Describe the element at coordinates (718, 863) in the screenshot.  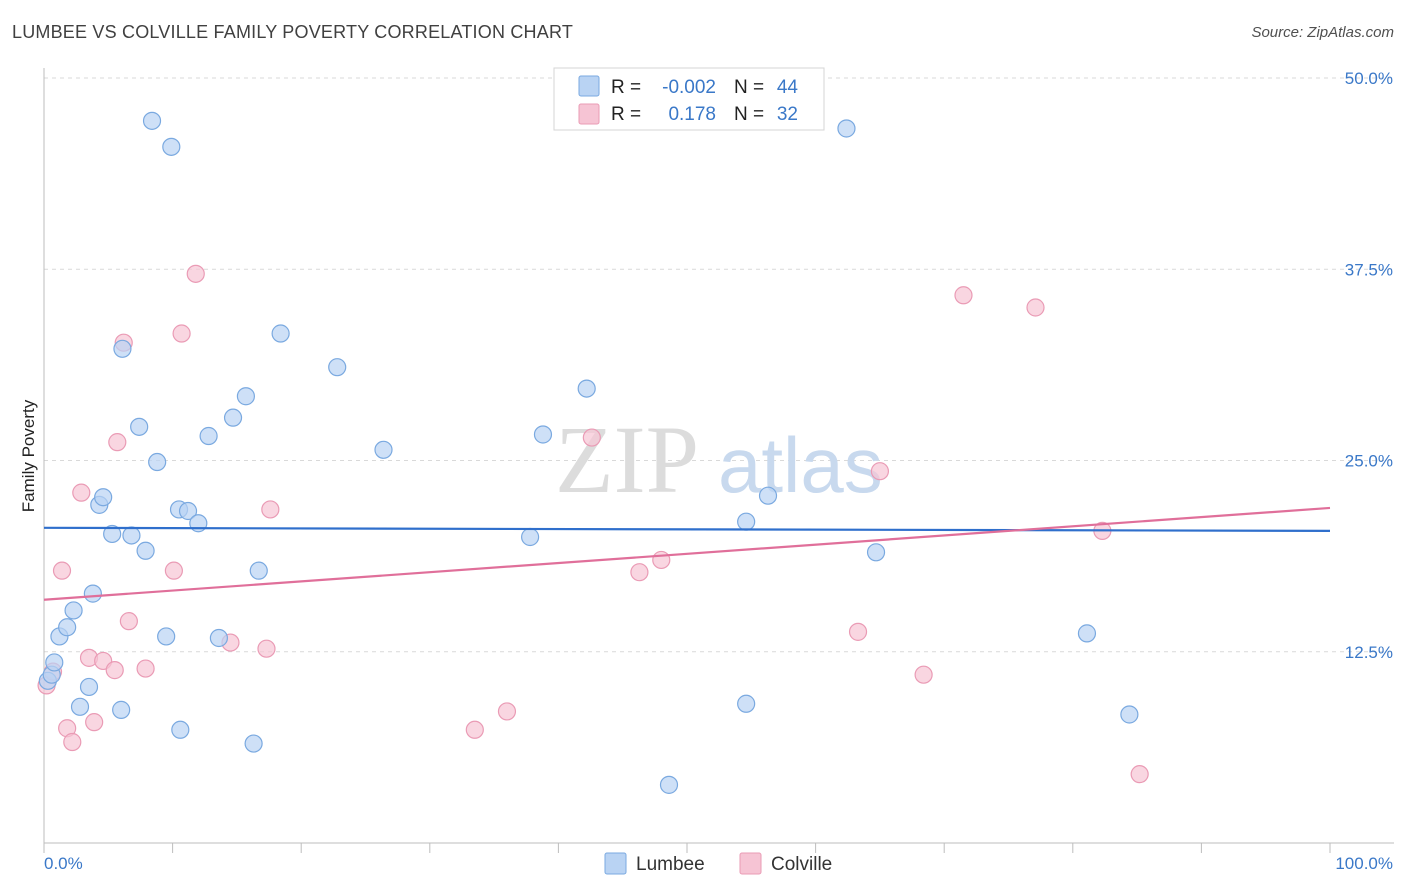
I see `series-legend: Lumbee Colville` at that location.